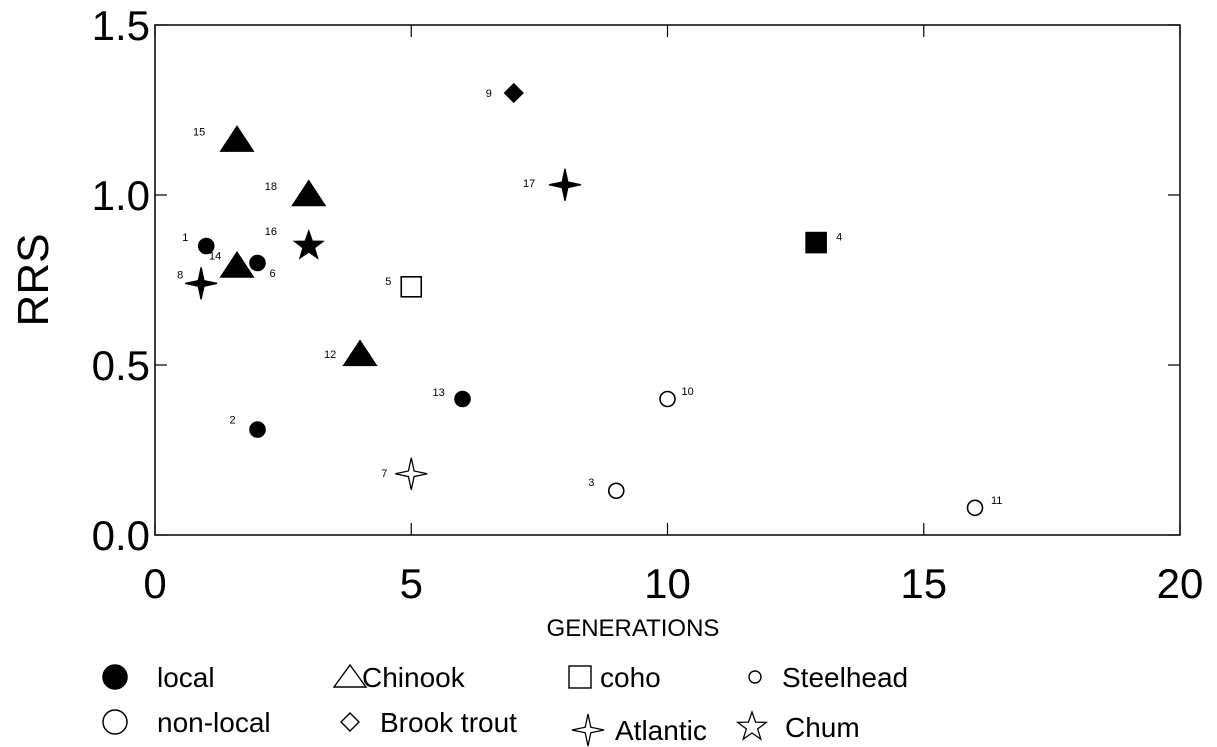 This screenshot has height=747, width=1217. Describe the element at coordinates (271, 232) in the screenshot. I see `point-label: 16` at that location.